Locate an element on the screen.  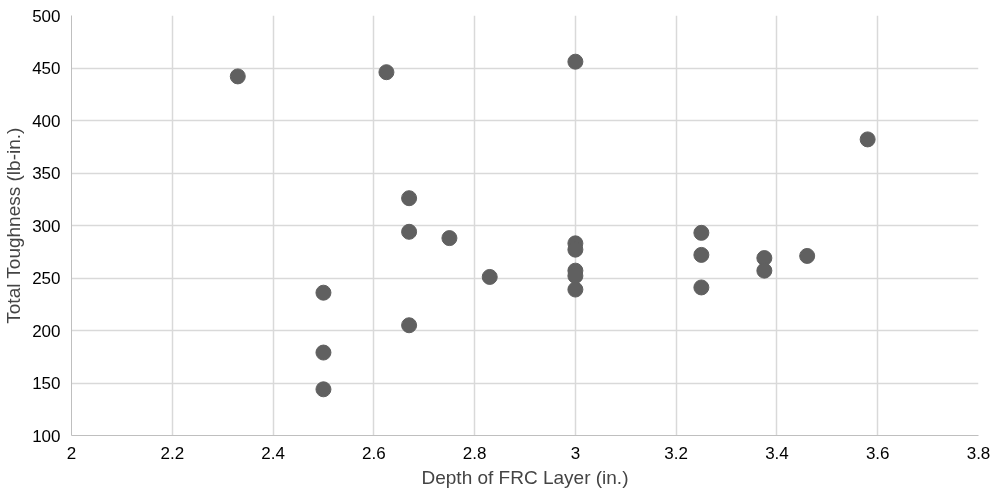
y-tick-label: 200 is located at coordinates (46, 331).